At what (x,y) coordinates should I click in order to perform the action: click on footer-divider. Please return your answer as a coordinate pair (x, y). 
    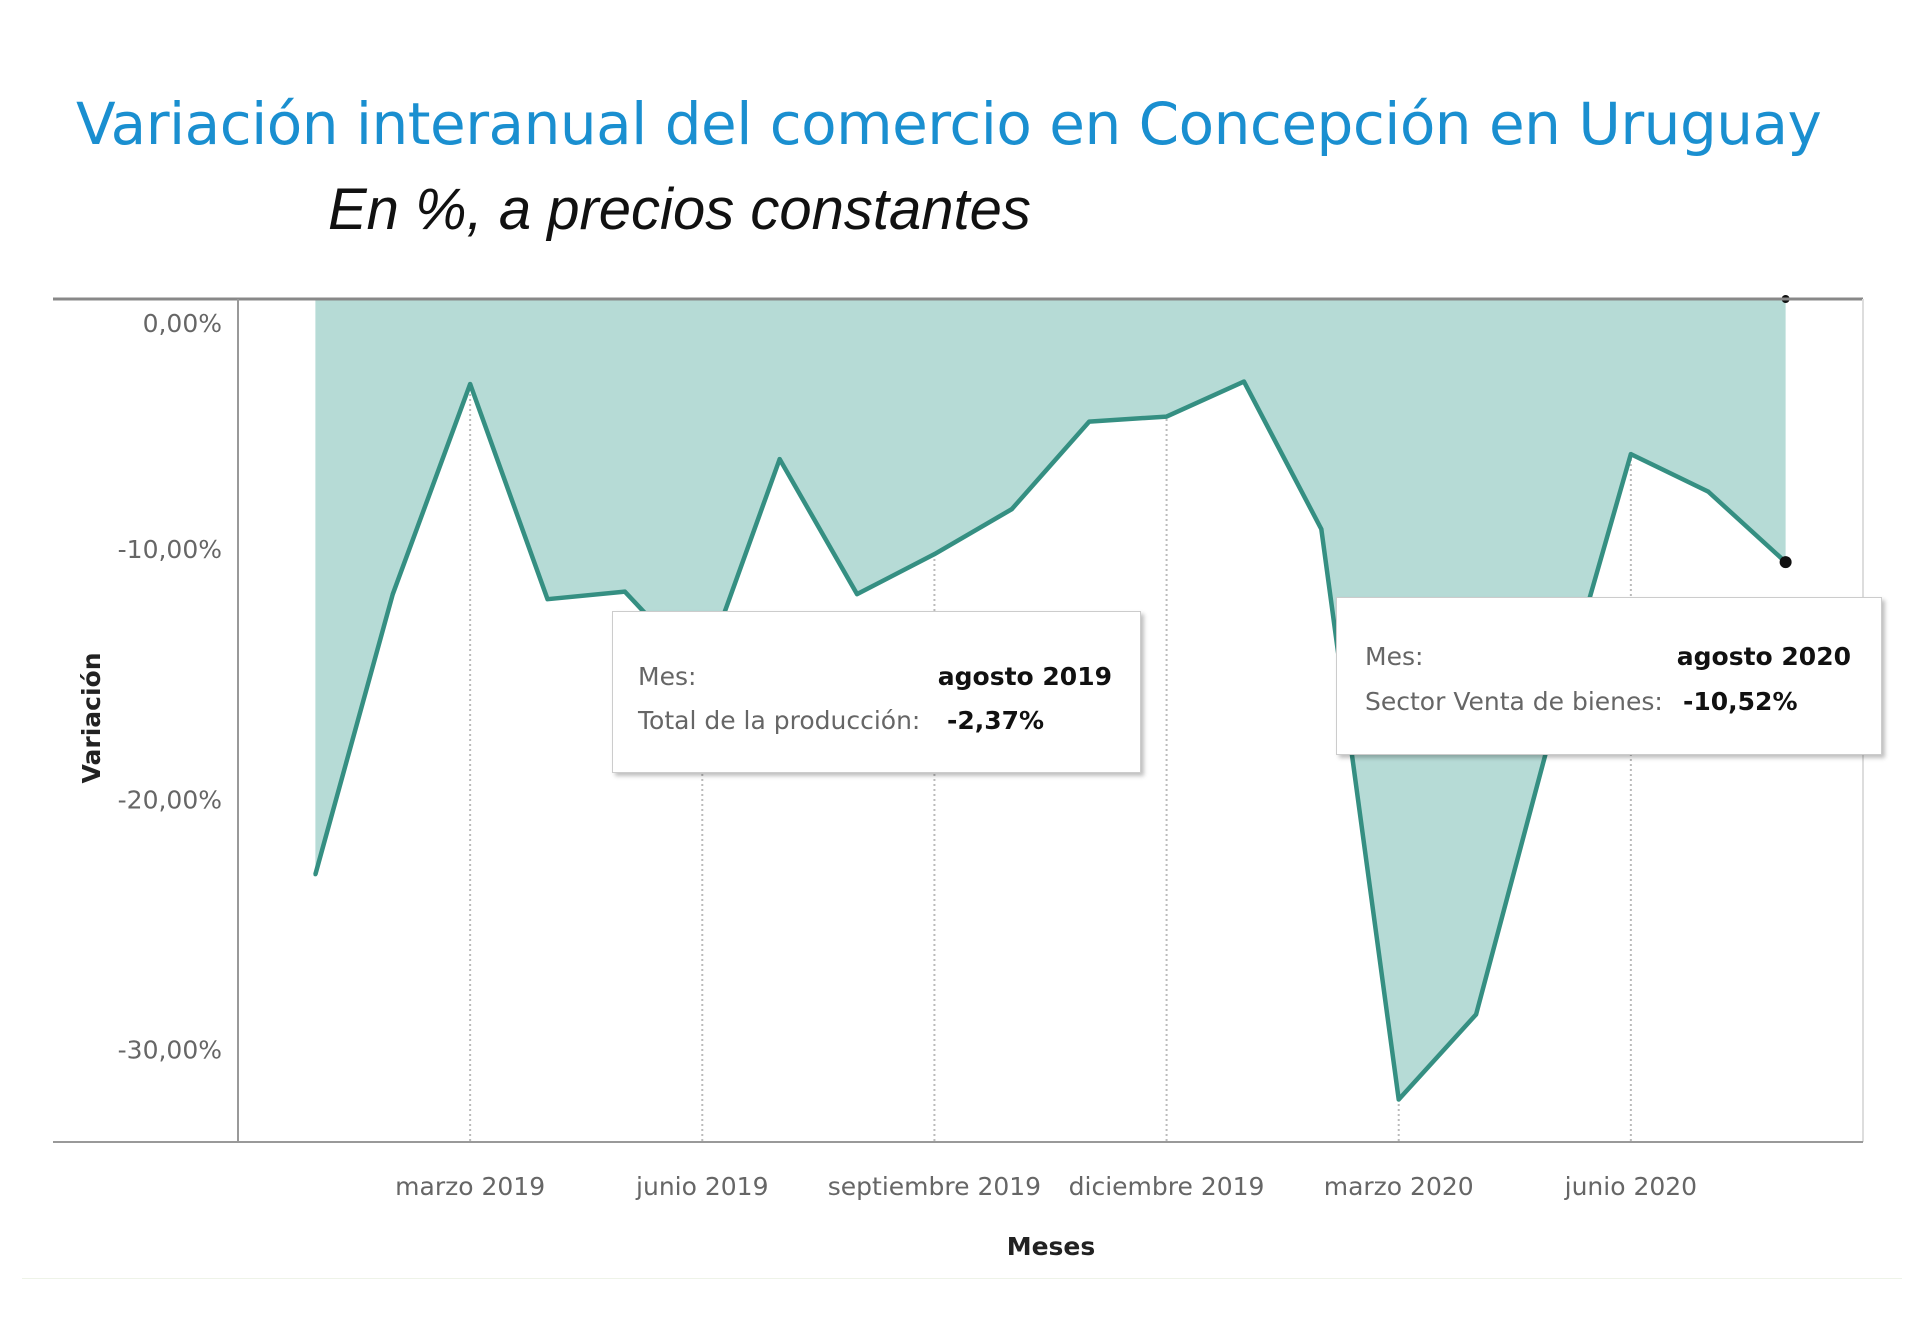
    Looking at the image, I should click on (962, 1278).